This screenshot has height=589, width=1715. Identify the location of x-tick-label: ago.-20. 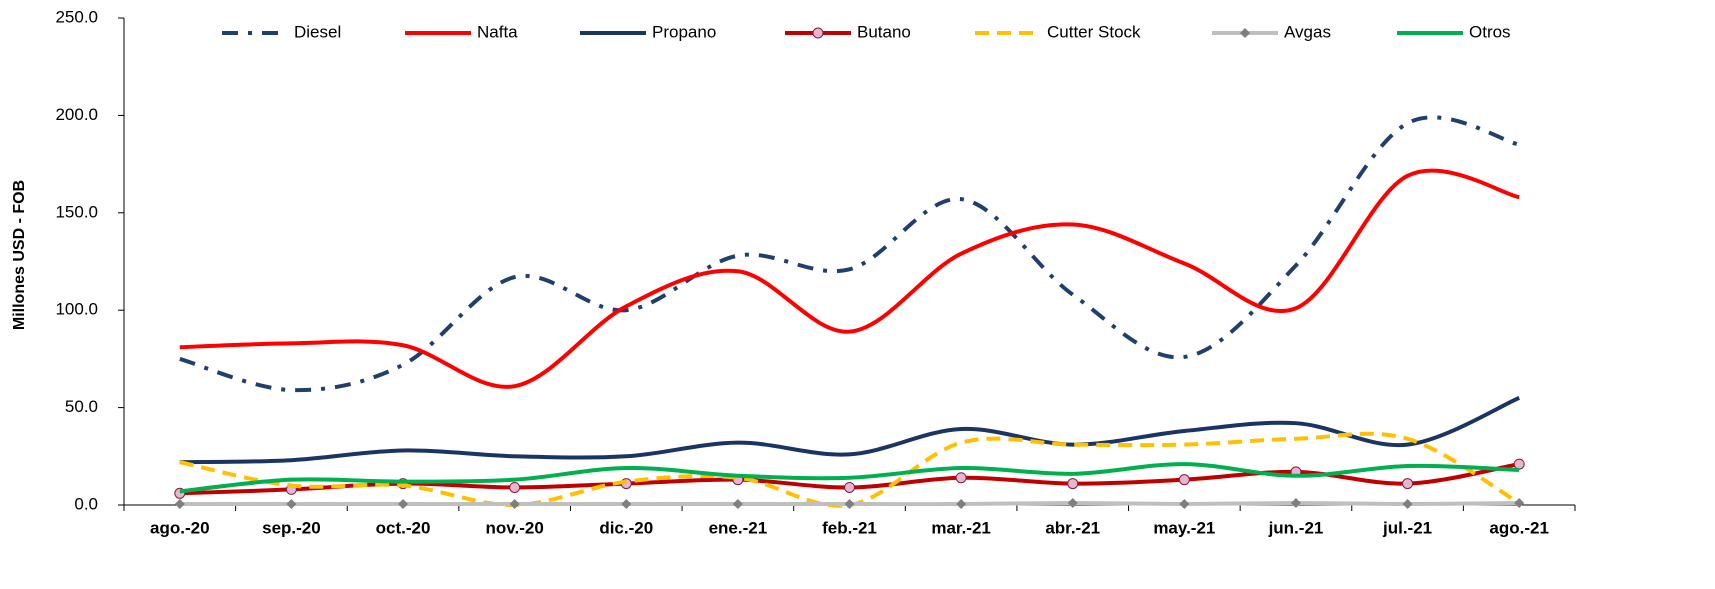
(180, 527).